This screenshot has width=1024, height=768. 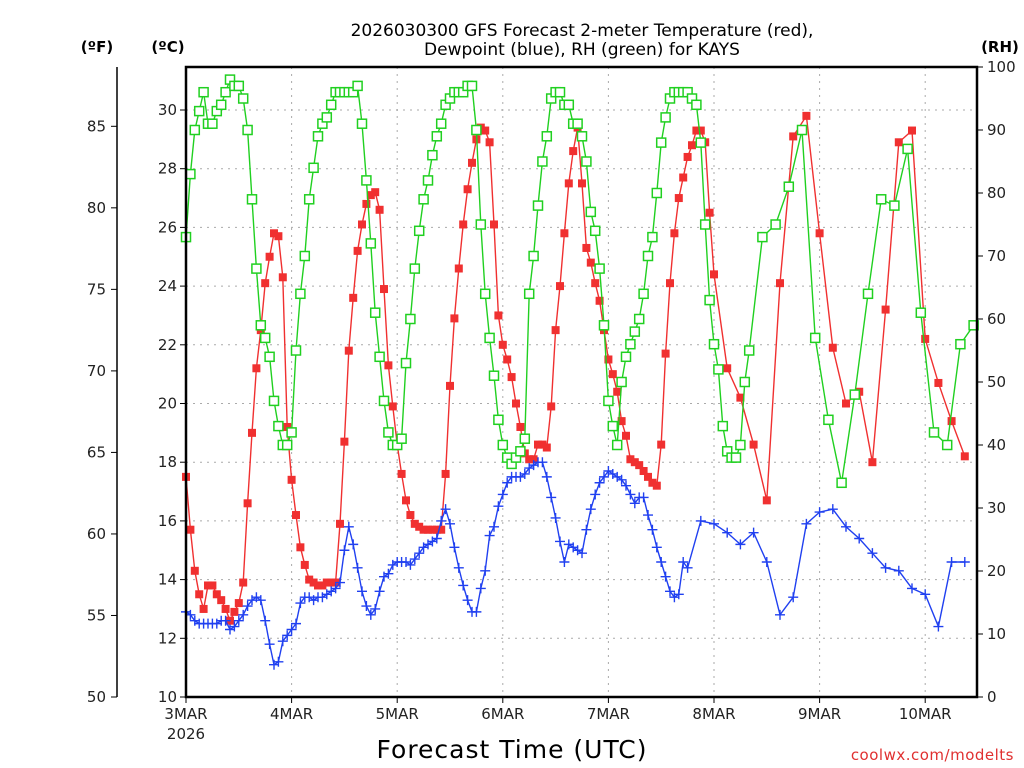 I want to click on tick-label-date: 7MAR, so click(x=608, y=714).